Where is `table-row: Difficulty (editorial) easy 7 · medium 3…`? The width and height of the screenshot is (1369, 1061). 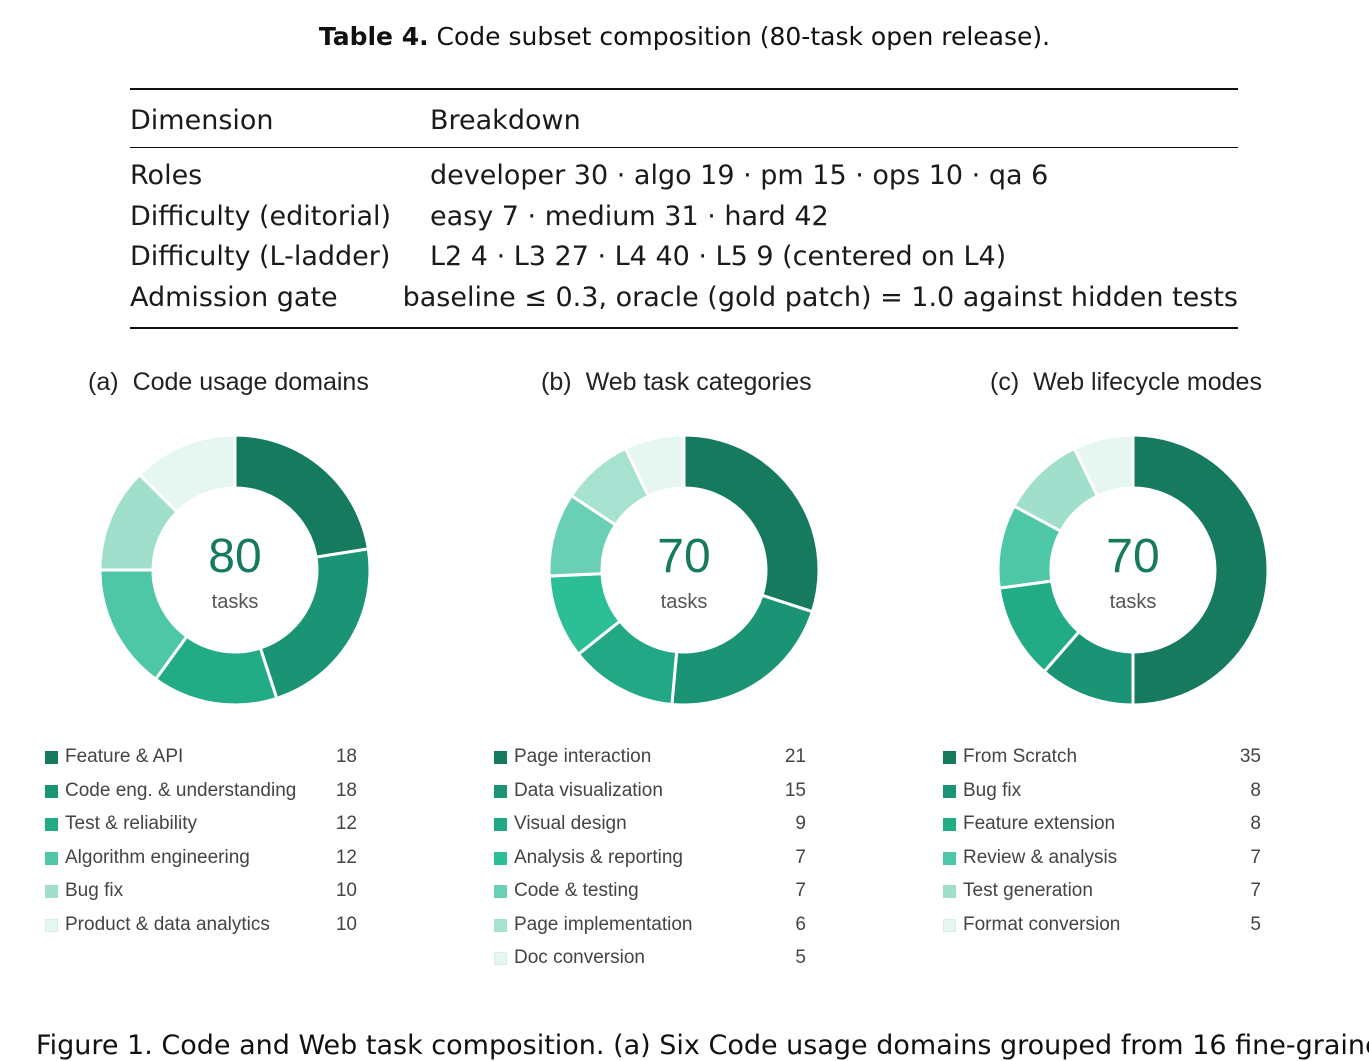 table-row: Difficulty (editorial) easy 7 · medium 3… is located at coordinates (684, 217).